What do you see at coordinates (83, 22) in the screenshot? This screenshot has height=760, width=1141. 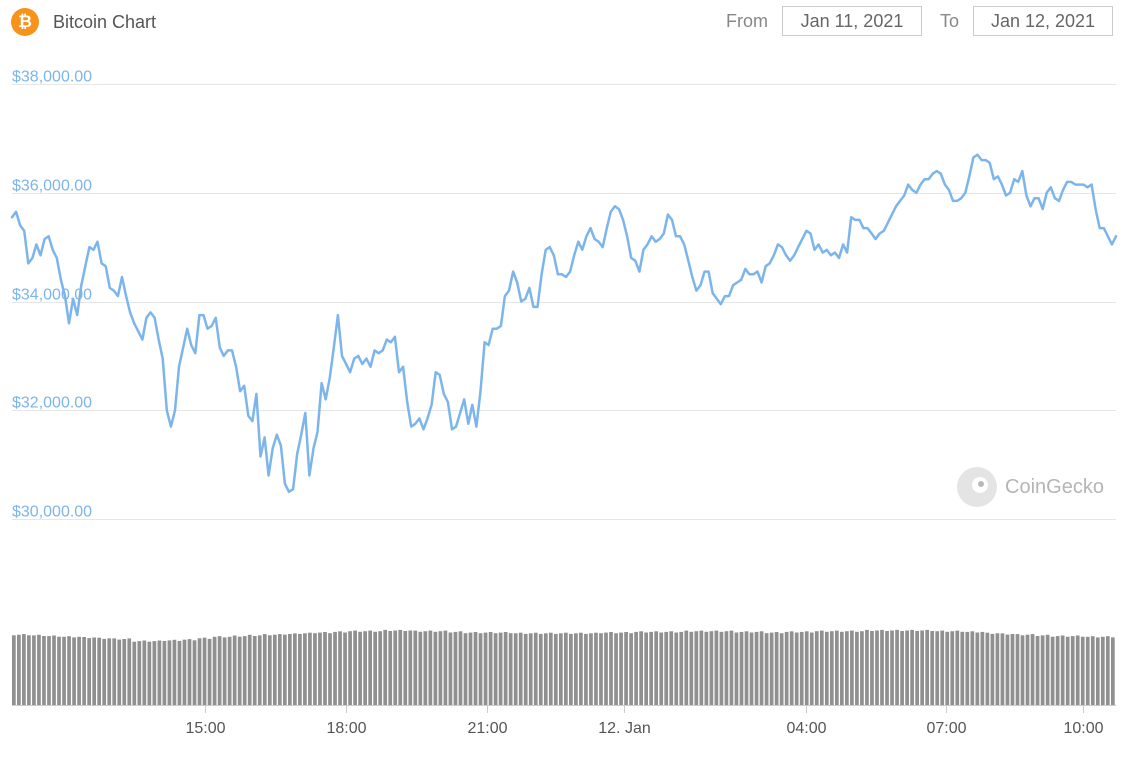 I see `brand: ₿ Bitcoin Chart` at bounding box center [83, 22].